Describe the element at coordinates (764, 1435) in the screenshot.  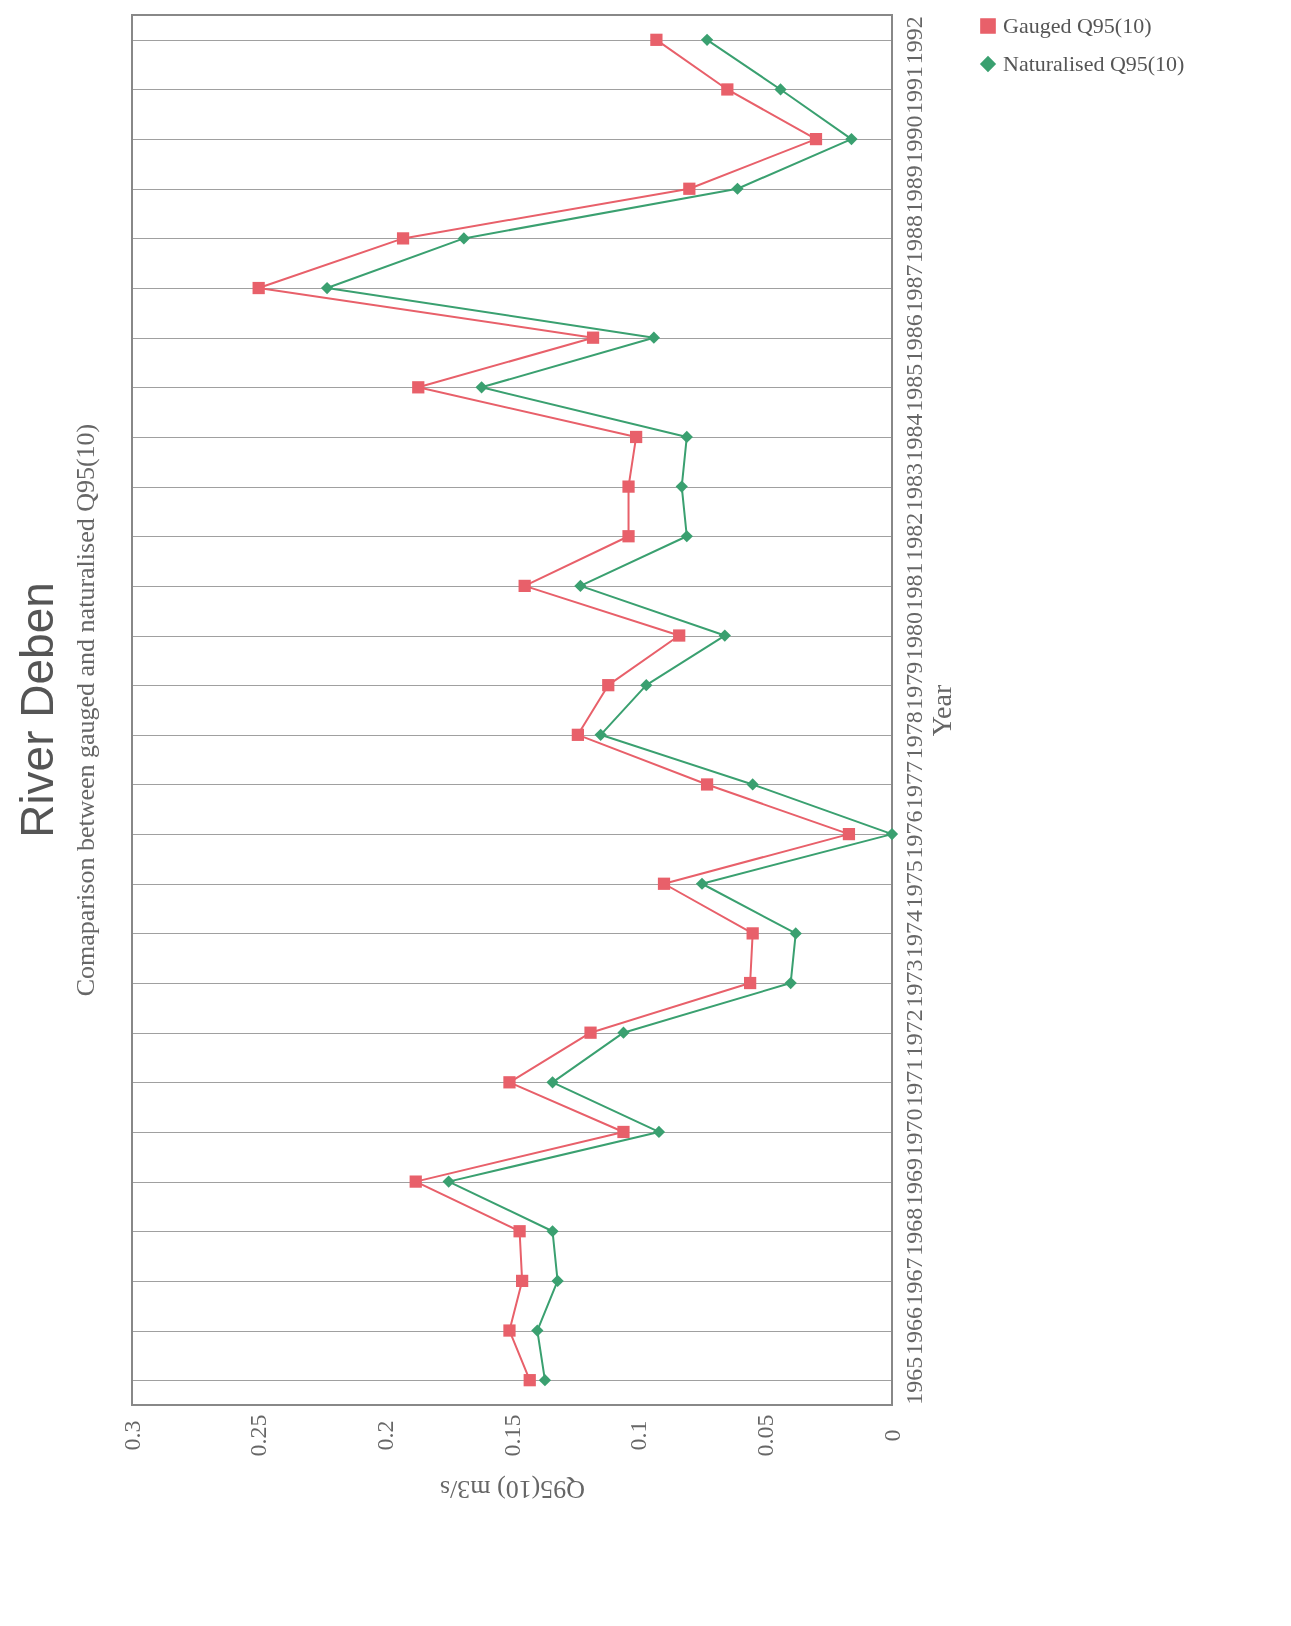
I see `x-tick-label: 0.05` at that location.